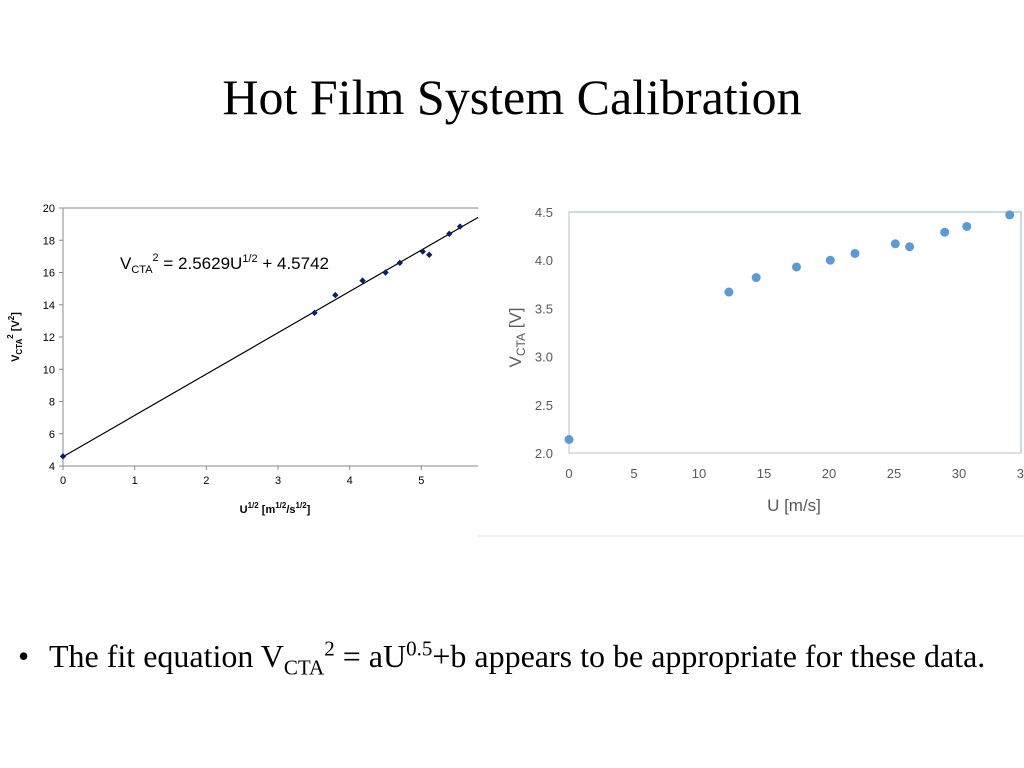 Image resolution: width=1024 pixels, height=768 pixels. I want to click on y-tick-label: 18, so click(49, 241).